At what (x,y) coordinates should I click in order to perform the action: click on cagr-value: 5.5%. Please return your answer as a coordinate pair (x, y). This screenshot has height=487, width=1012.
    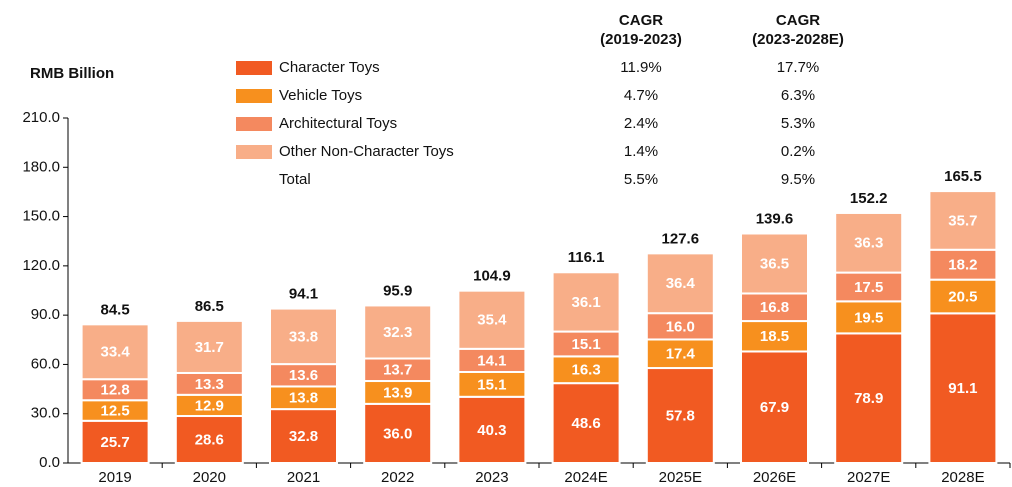
    Looking at the image, I should click on (641, 179).